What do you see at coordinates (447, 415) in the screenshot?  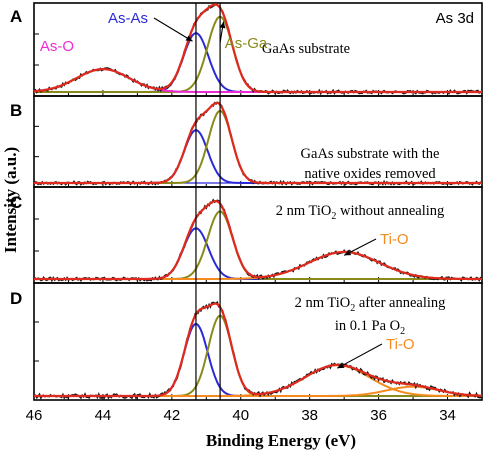 I see `x-tick-label: 34` at bounding box center [447, 415].